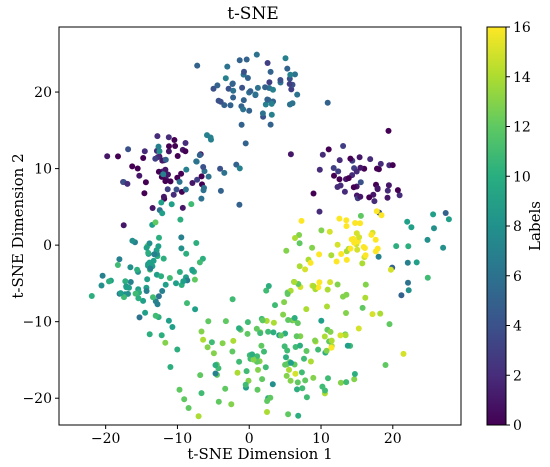 This screenshot has width=550, height=467. What do you see at coordinates (43, 170) in the screenshot?
I see `y-tick-label: 10` at bounding box center [43, 170].